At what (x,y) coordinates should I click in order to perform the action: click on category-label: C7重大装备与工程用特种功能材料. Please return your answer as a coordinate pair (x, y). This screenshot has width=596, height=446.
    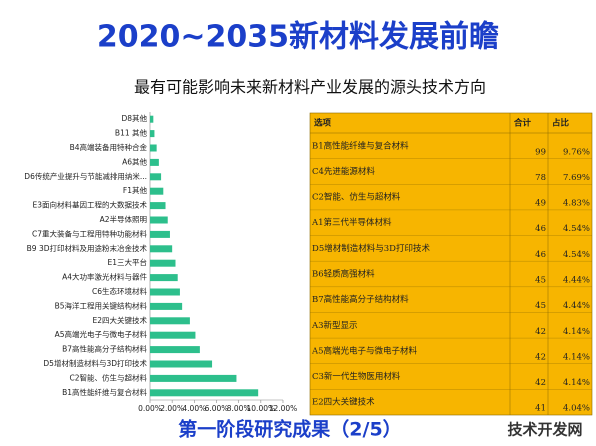
    Looking at the image, I should click on (90, 233).